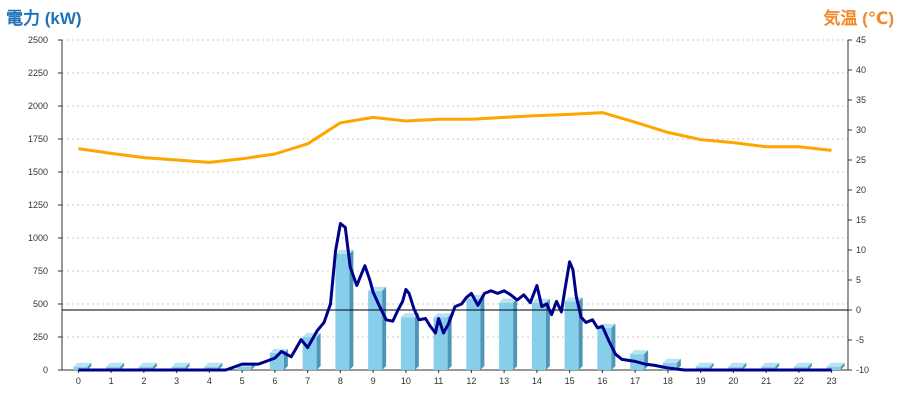 This screenshot has height=400, width=900. Describe the element at coordinates (860, 340) in the screenshot. I see `right-axis-tick-label: -5` at that location.